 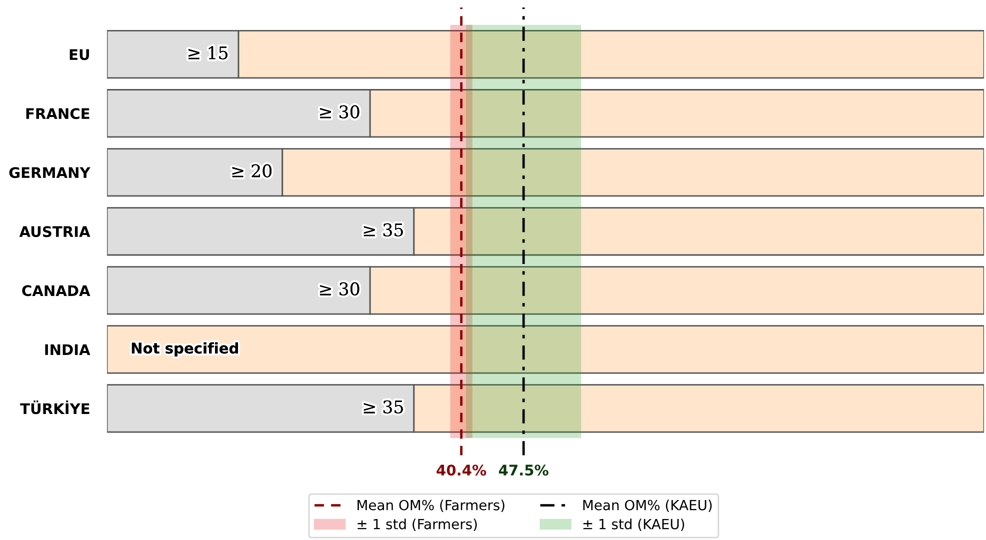 I want to click on text: 40.4%, so click(x=461, y=470).